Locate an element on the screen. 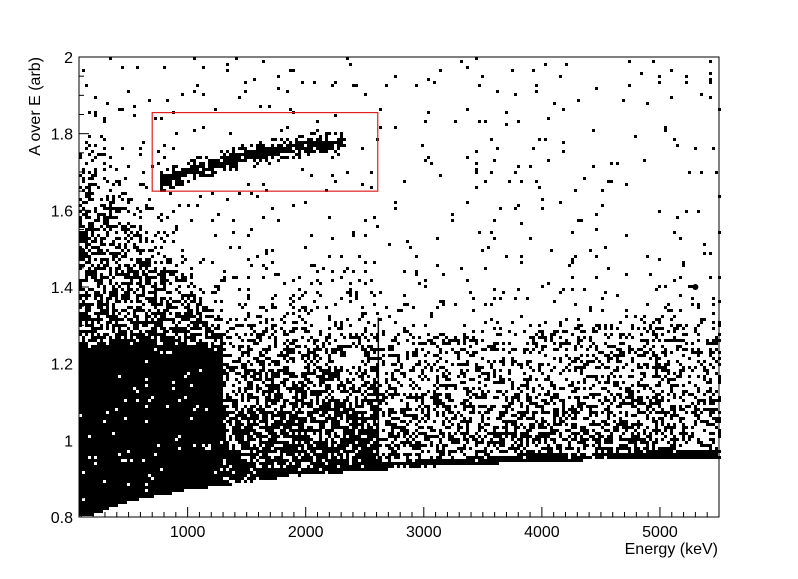 This screenshot has height=579, width=798. x-tick-label: 3000 is located at coordinates (424, 532).